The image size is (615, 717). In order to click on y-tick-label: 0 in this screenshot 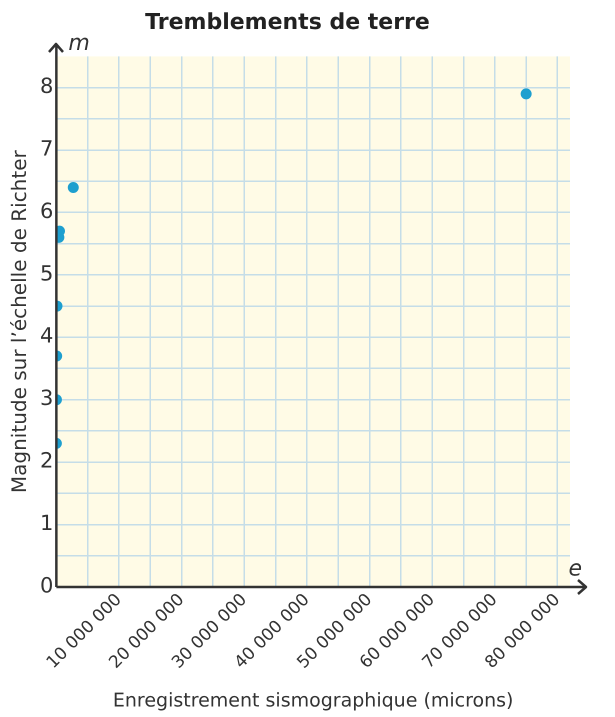, I will do `click(47, 585)`.